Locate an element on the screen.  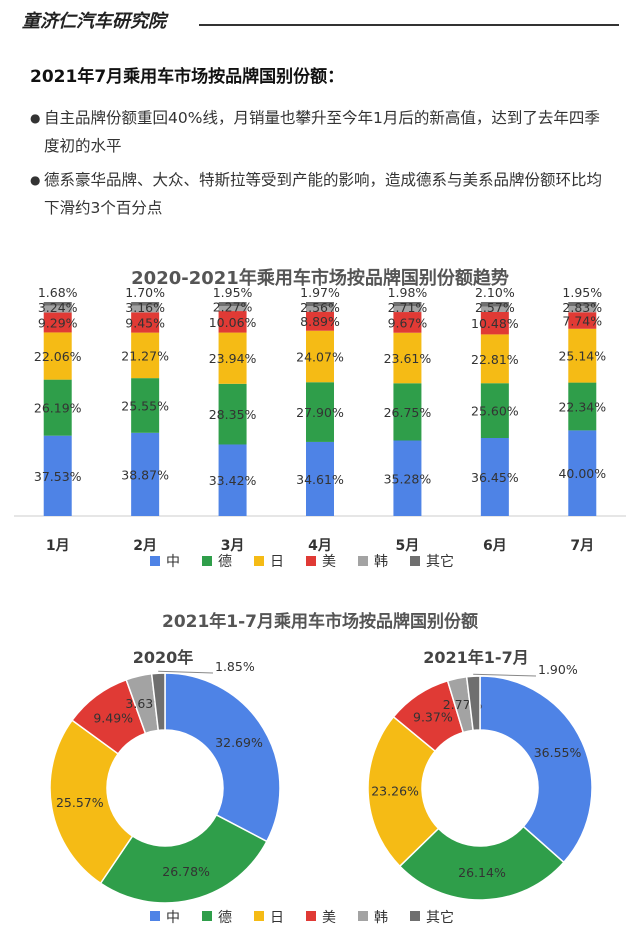
data-label: 21.27% is located at coordinates (145, 355).